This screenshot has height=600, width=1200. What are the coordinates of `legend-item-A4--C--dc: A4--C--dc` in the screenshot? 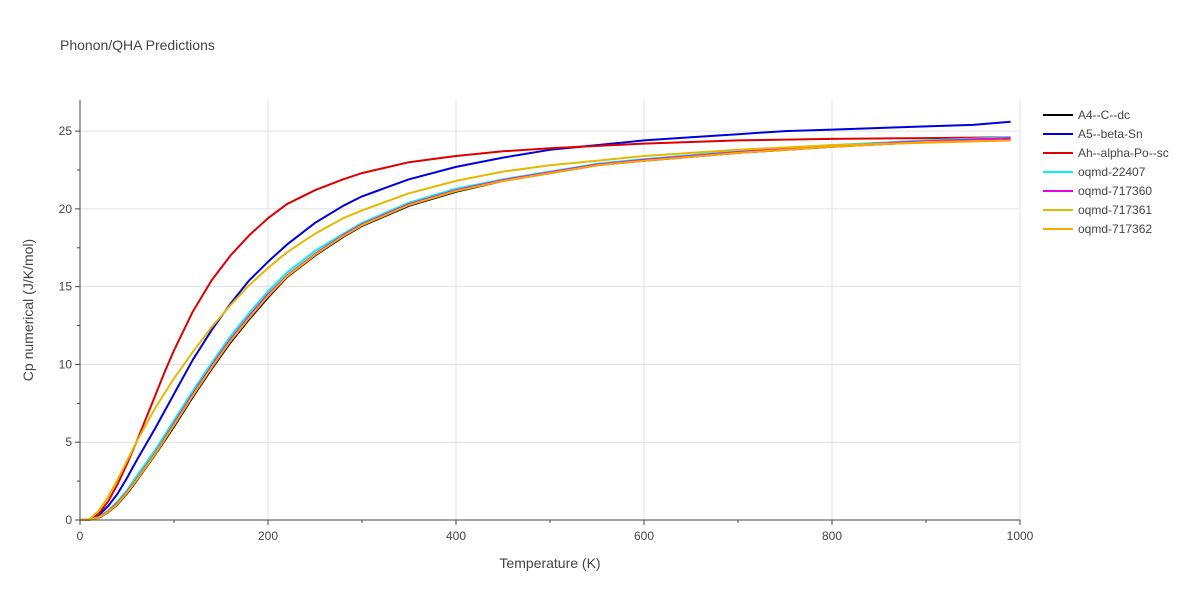 It's located at (1086, 115).